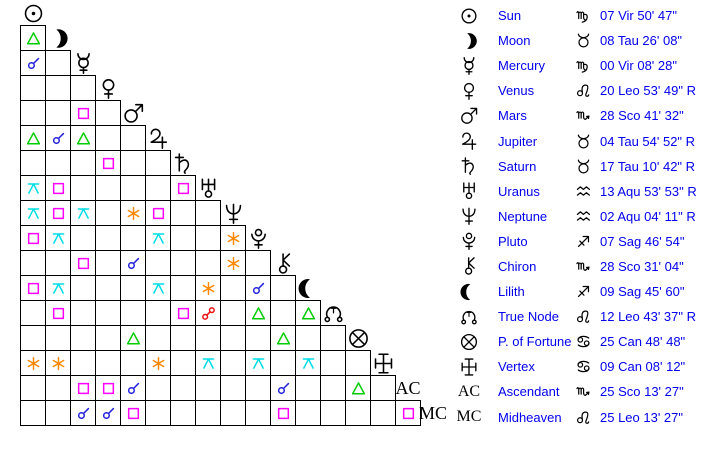  Describe the element at coordinates (433, 413) in the screenshot. I see `mc-label: MC` at that location.